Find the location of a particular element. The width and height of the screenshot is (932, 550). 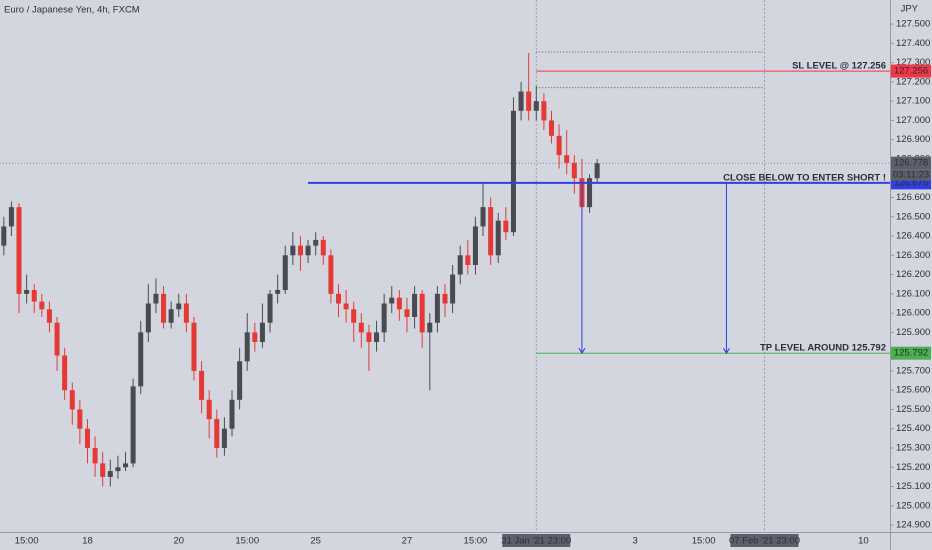

price-badge-label: 126.676 is located at coordinates (911, 182).